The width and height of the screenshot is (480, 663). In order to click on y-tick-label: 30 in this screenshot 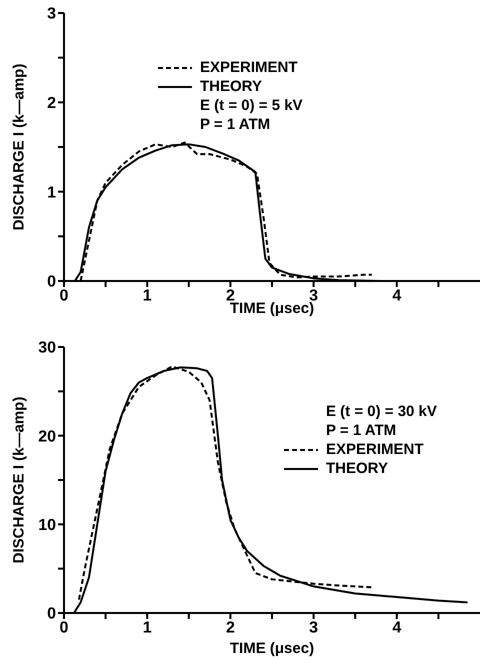, I will do `click(47, 348)`.